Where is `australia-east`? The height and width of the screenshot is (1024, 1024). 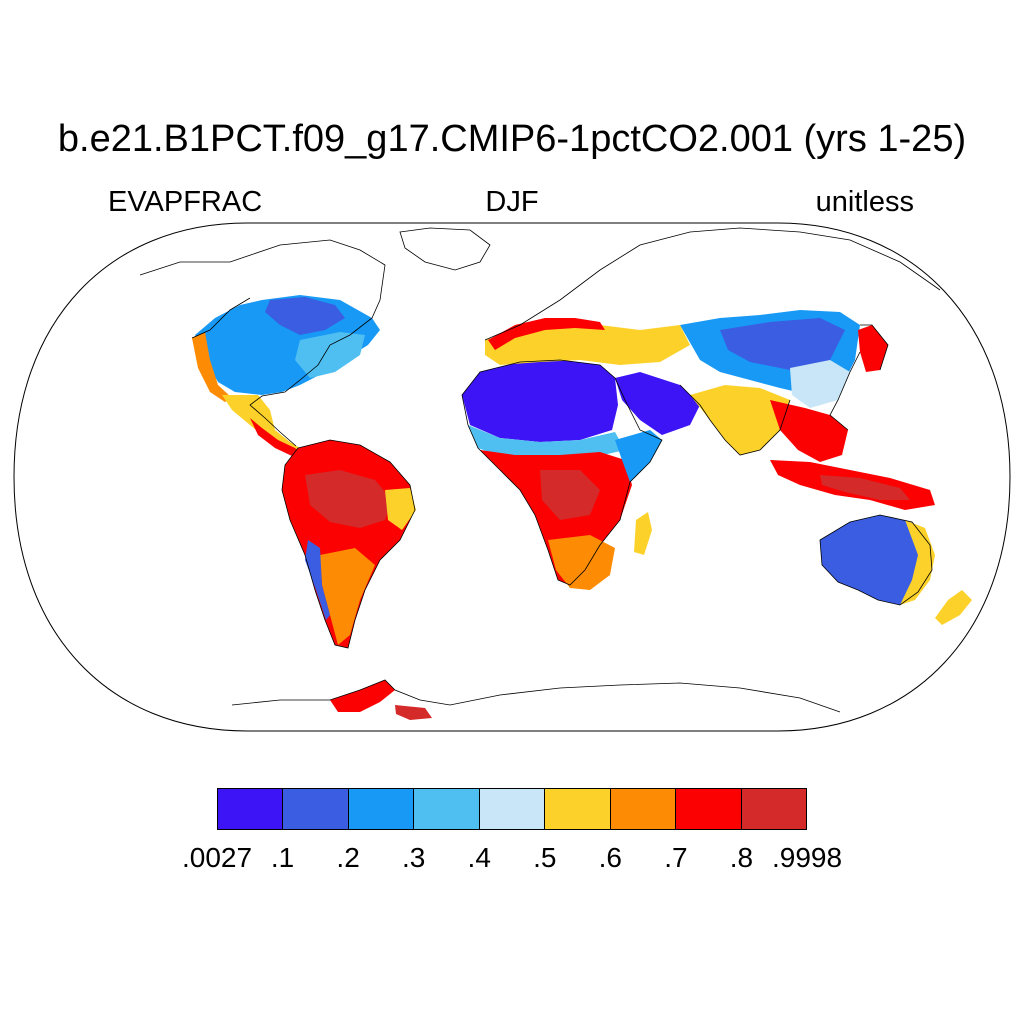 australia-east is located at coordinates (917, 562).